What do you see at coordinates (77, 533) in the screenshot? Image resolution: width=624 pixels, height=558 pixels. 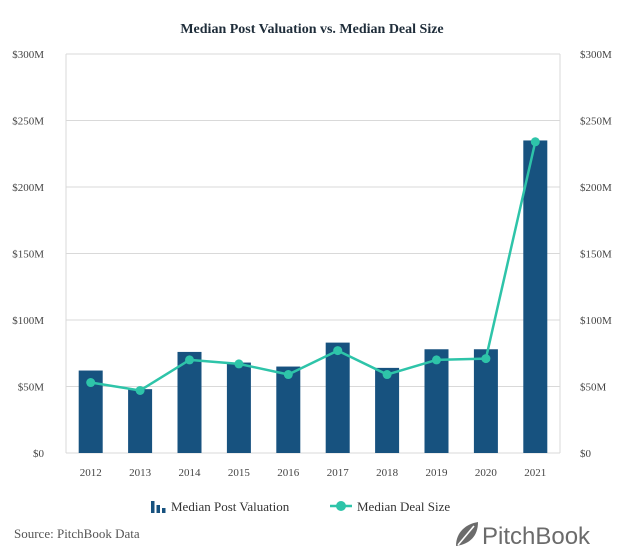 I see `source-note: Source: PitchBook Data` at bounding box center [77, 533].